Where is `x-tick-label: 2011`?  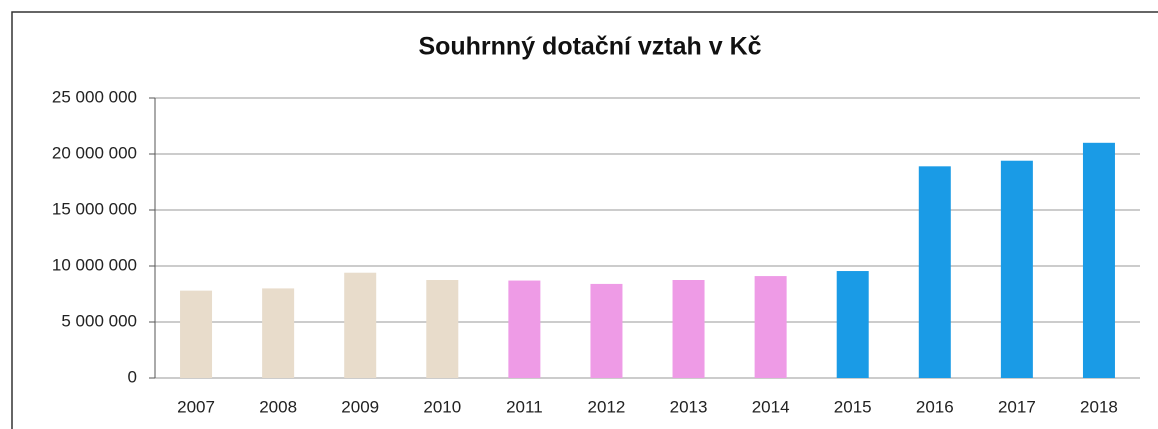 x-tick-label: 2011 is located at coordinates (524, 406).